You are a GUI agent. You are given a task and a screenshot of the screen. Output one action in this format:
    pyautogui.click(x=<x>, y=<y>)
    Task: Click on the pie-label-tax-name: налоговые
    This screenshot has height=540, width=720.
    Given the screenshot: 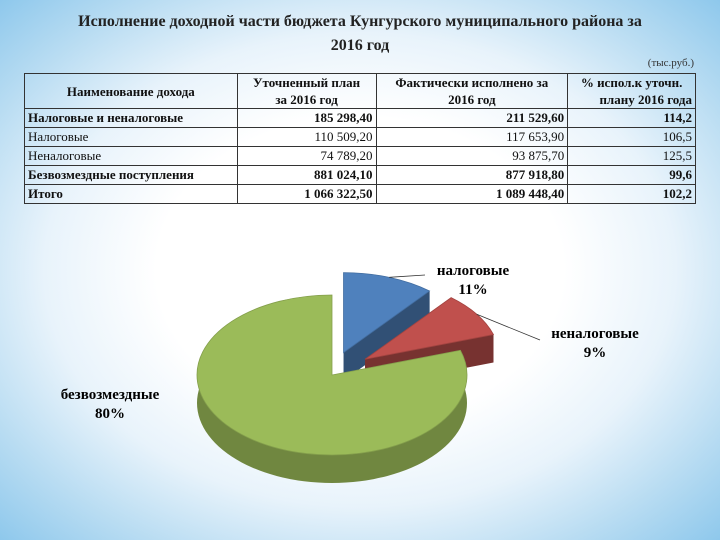 What is the action you would take?
    pyautogui.click(x=473, y=271)
    